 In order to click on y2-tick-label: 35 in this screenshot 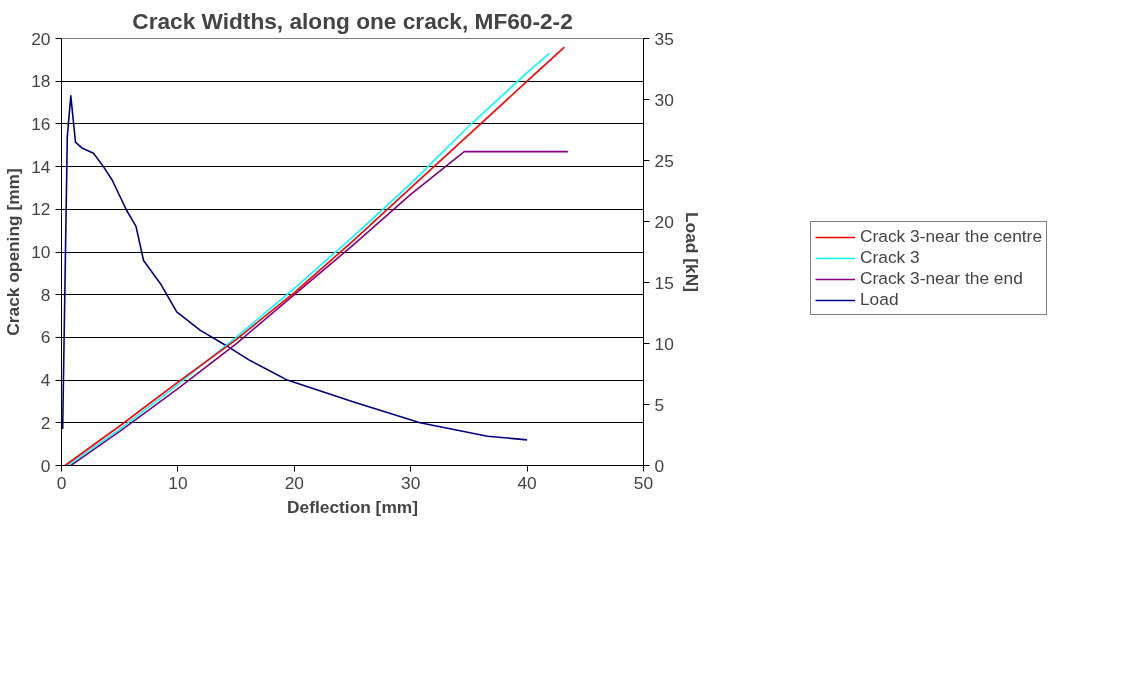, I will do `click(664, 38)`.